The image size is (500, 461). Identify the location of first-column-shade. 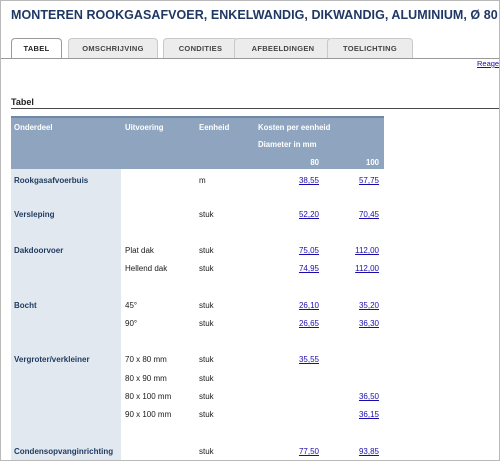
(66, 314).